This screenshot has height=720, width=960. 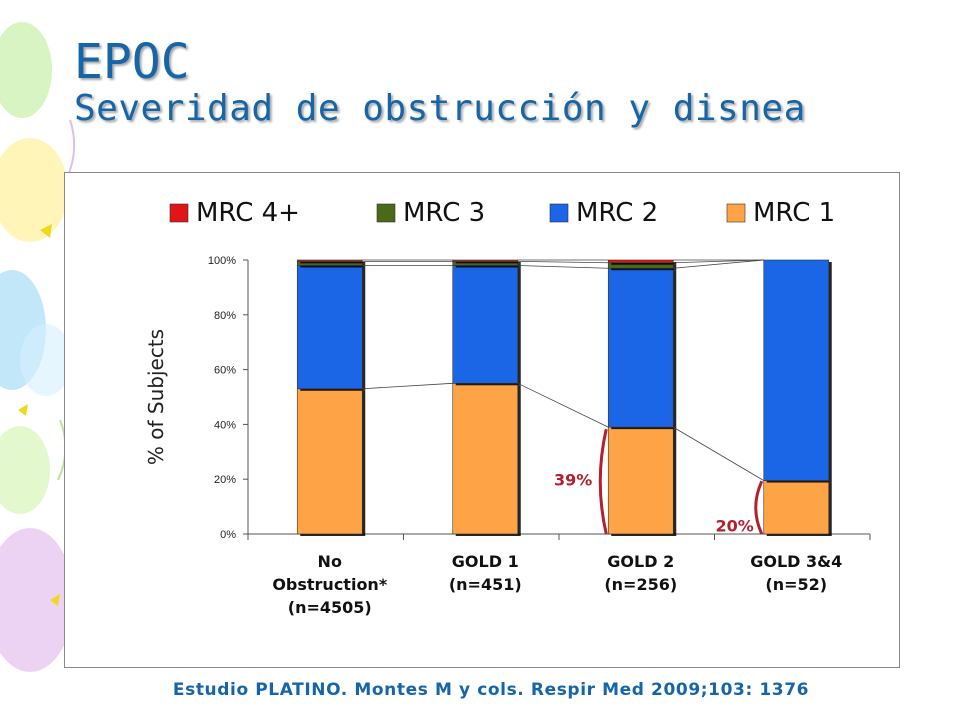 What do you see at coordinates (225, 371) in the screenshot?
I see `y-tick-label: 60%` at bounding box center [225, 371].